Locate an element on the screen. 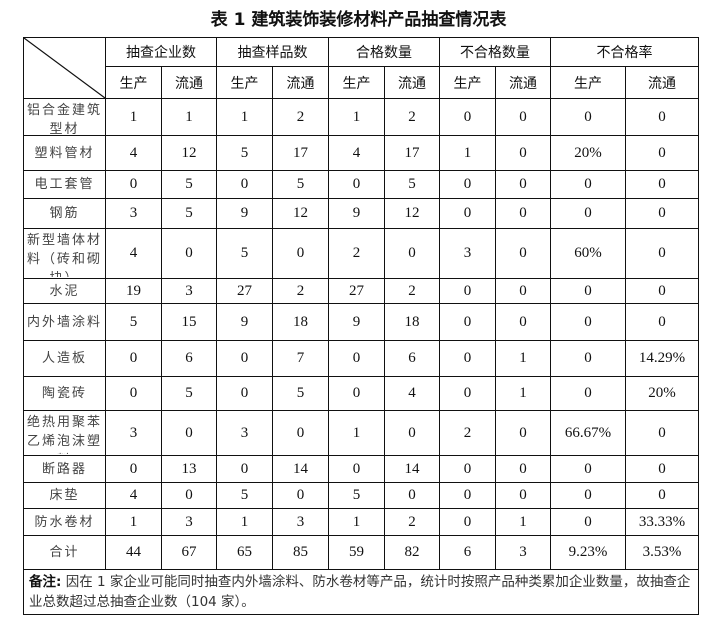 Image resolution: width=717 pixels, height=636 pixels. table-row: 电工套管 0 5 0 5 0 5 0 0 0 0 is located at coordinates (361, 184).